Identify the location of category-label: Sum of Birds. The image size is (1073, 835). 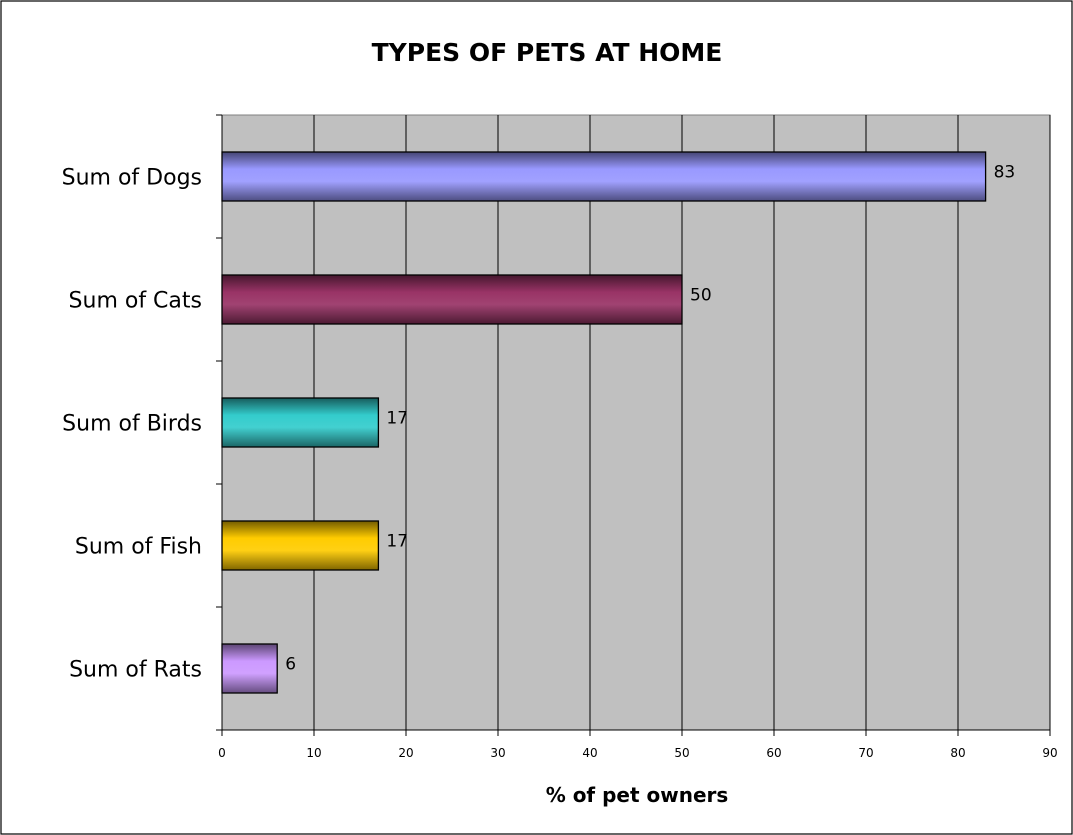
(132, 424).